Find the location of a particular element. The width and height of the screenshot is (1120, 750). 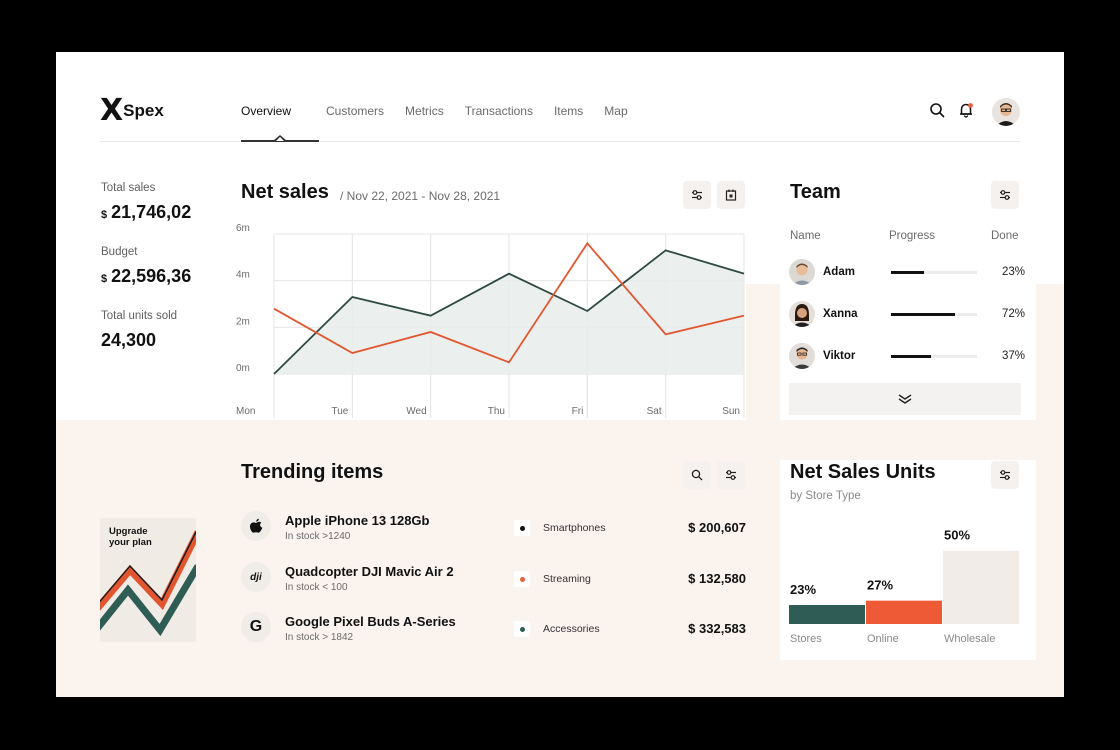

avatar is located at coordinates (1006, 112).